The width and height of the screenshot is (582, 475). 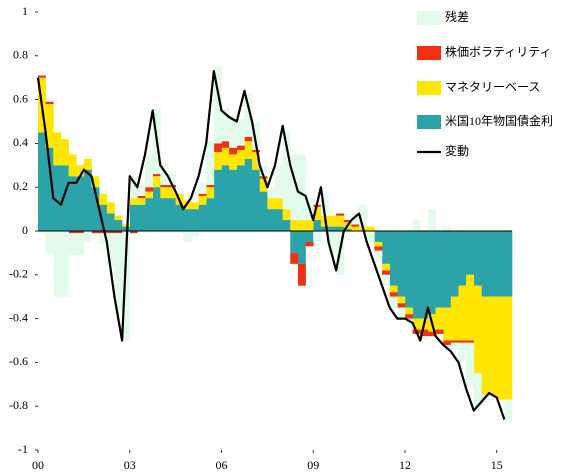 What do you see at coordinates (497, 465) in the screenshot?
I see `x-tick-label: 15` at bounding box center [497, 465].